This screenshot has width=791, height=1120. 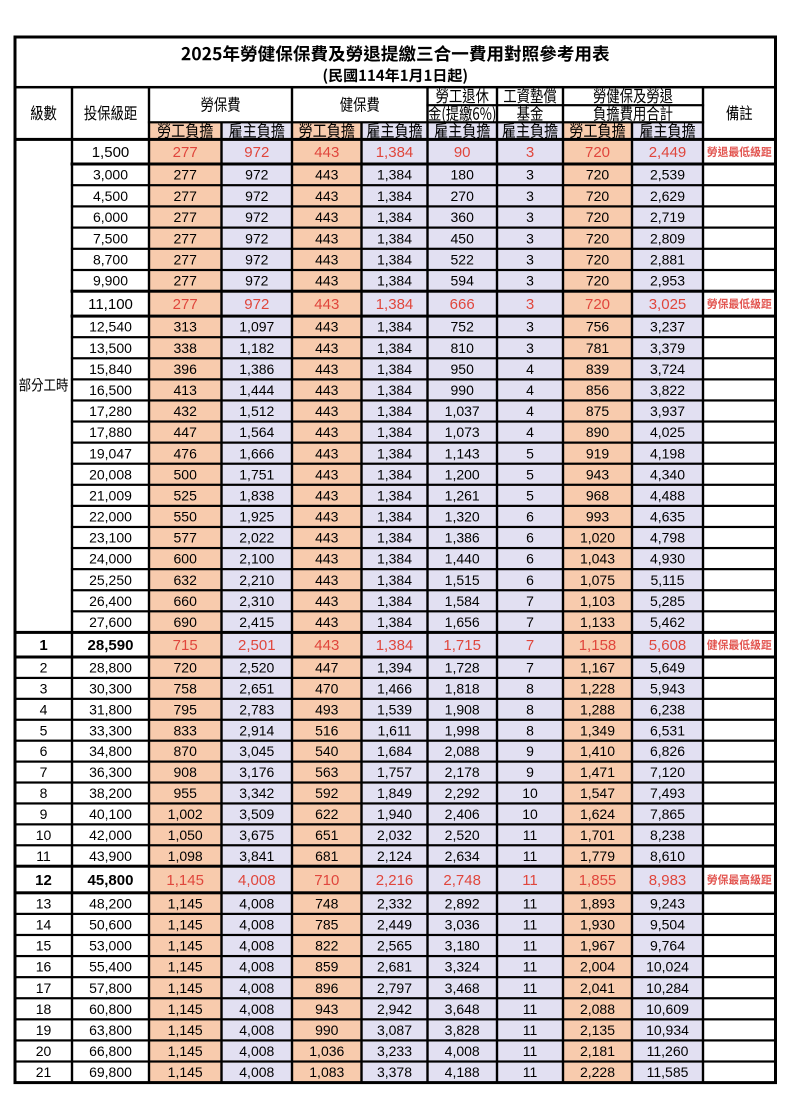 What do you see at coordinates (110, 495) in the screenshot?
I see `svg-text: 21,009` at bounding box center [110, 495].